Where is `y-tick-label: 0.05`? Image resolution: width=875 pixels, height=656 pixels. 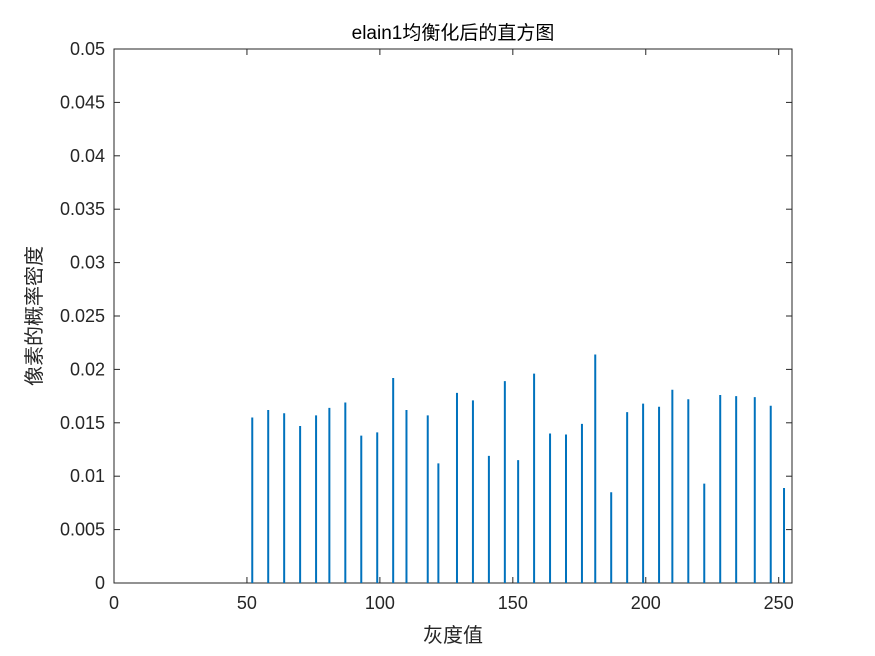
y-tick-label: 0.05 is located at coordinates (87, 49).